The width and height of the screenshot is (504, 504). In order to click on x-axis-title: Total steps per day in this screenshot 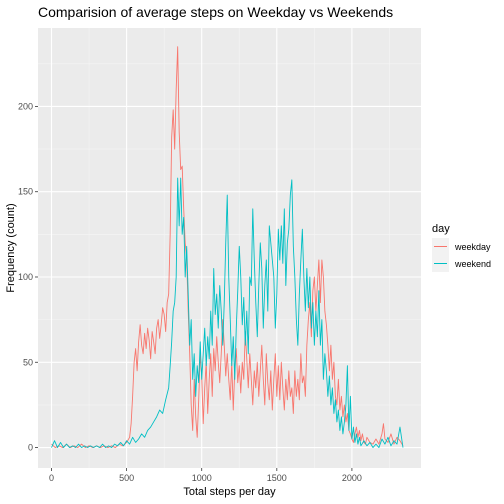, I will do `click(229, 492)`.